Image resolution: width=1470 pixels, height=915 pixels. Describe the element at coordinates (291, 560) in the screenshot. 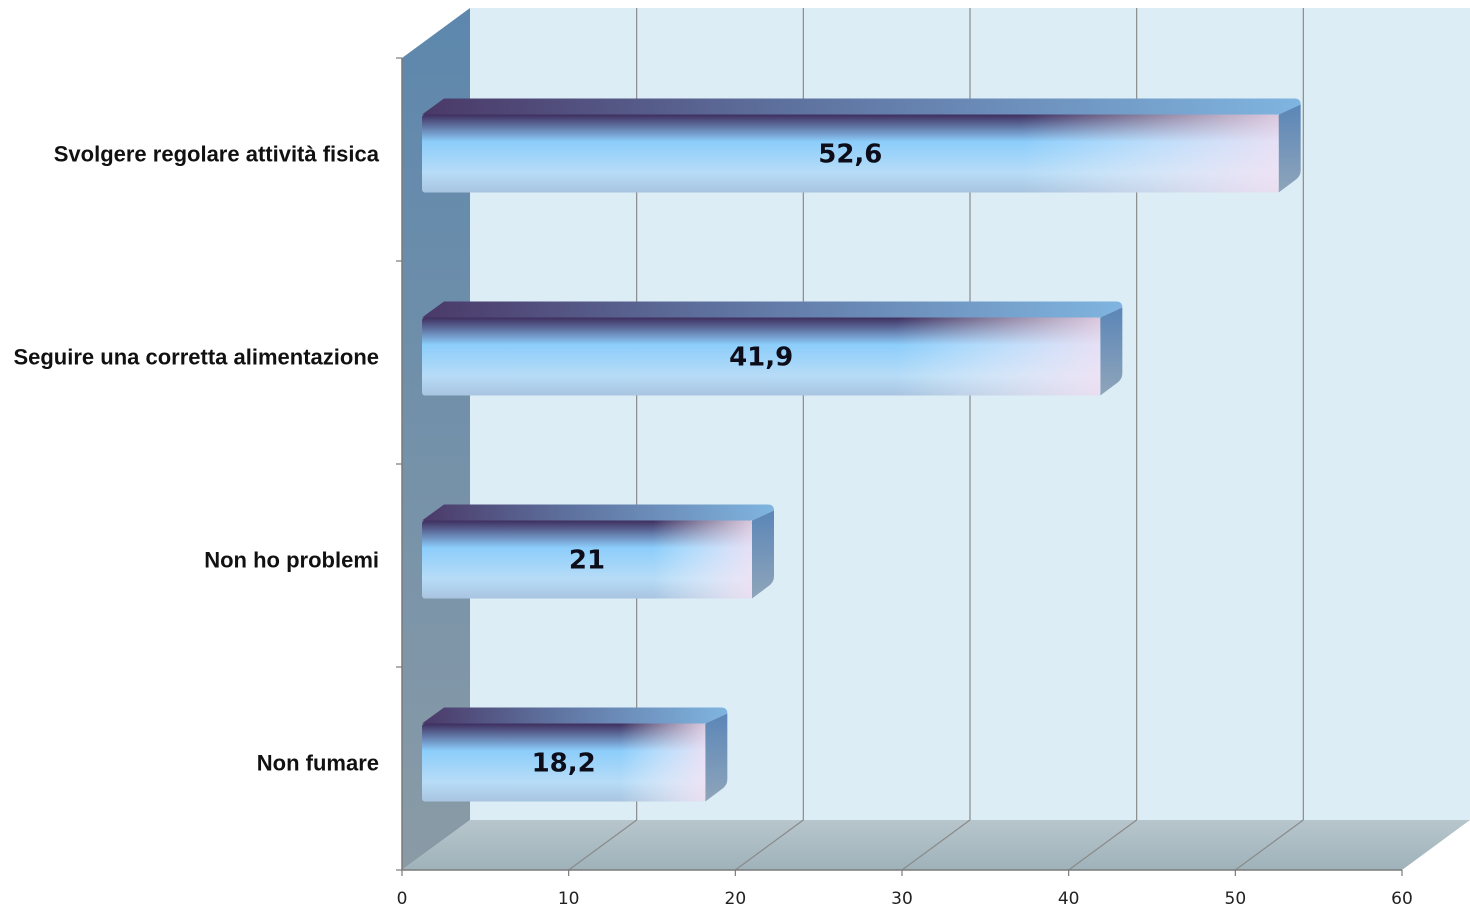

I see `category-label: Non ho problemi` at that location.